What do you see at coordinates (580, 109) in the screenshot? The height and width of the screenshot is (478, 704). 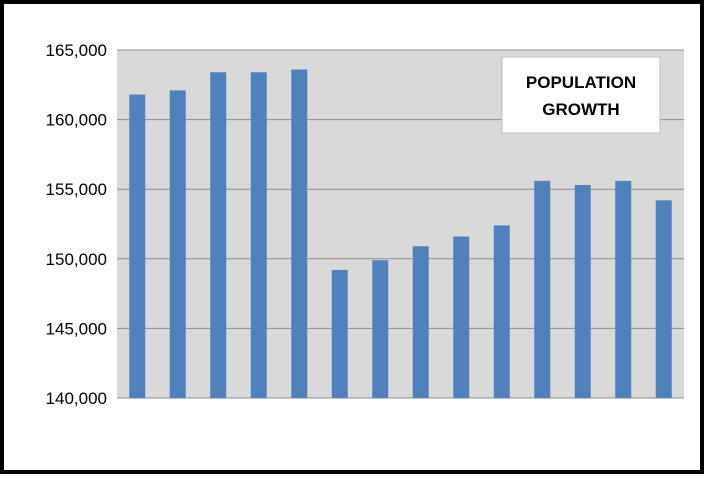 I see `chart-title-line-2: GROWTH` at bounding box center [580, 109].